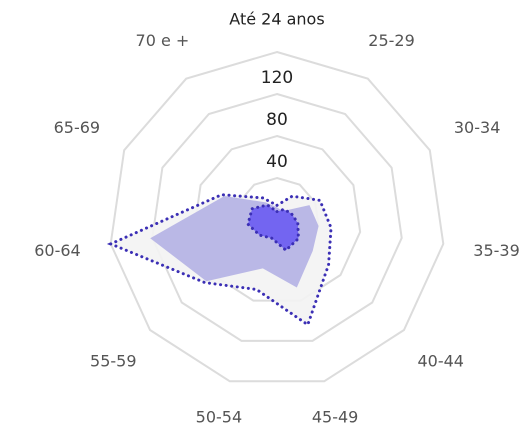 Image resolution: width=520 pixels, height=432 pixels. I want to click on category-label: 35-39, so click(496, 250).